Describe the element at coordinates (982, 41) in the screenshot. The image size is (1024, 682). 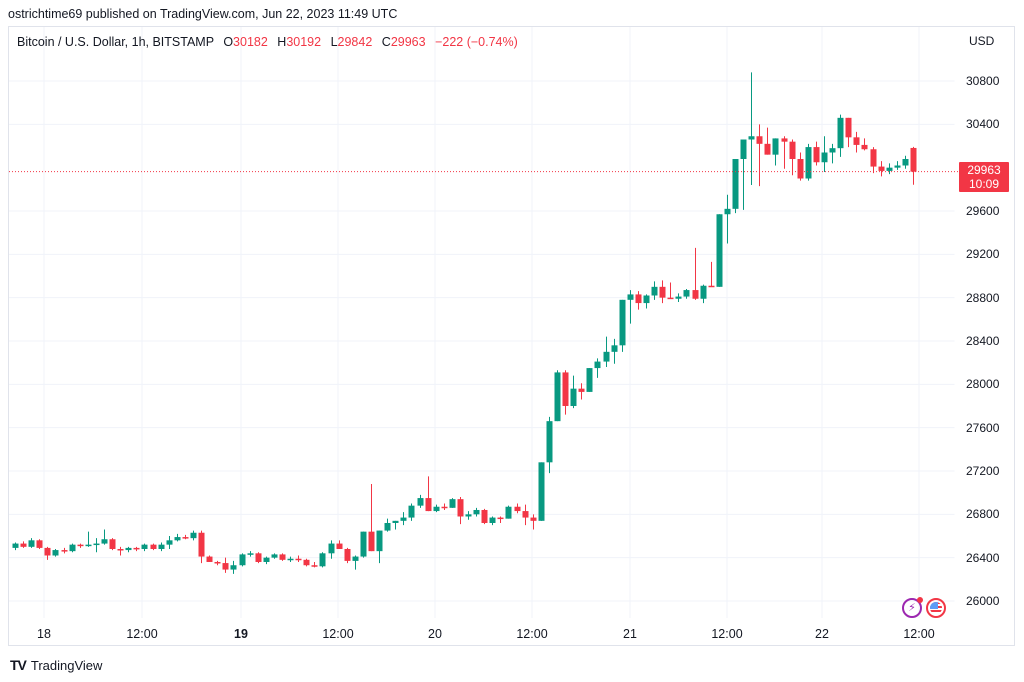
I see `currency-label: USD` at that location.